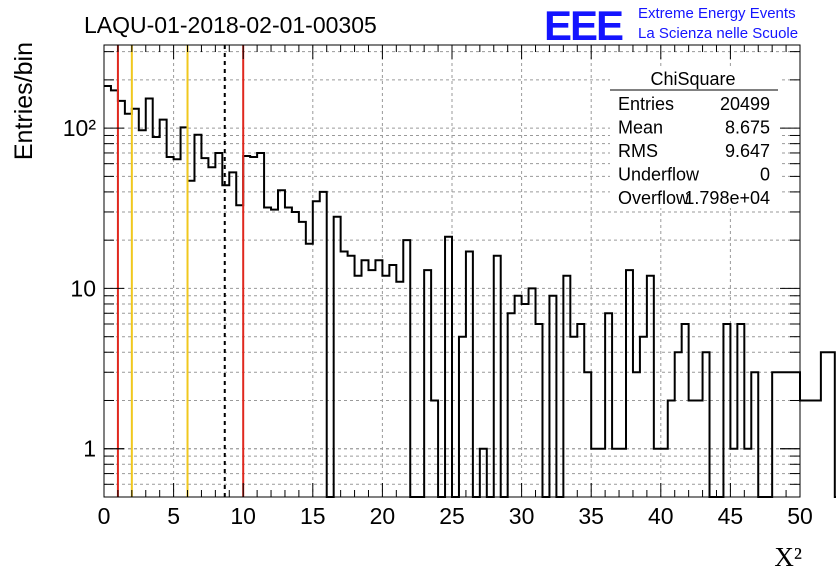 The image size is (836, 572). Describe the element at coordinates (731, 516) in the screenshot. I see `x-tick-label: 45` at that location.